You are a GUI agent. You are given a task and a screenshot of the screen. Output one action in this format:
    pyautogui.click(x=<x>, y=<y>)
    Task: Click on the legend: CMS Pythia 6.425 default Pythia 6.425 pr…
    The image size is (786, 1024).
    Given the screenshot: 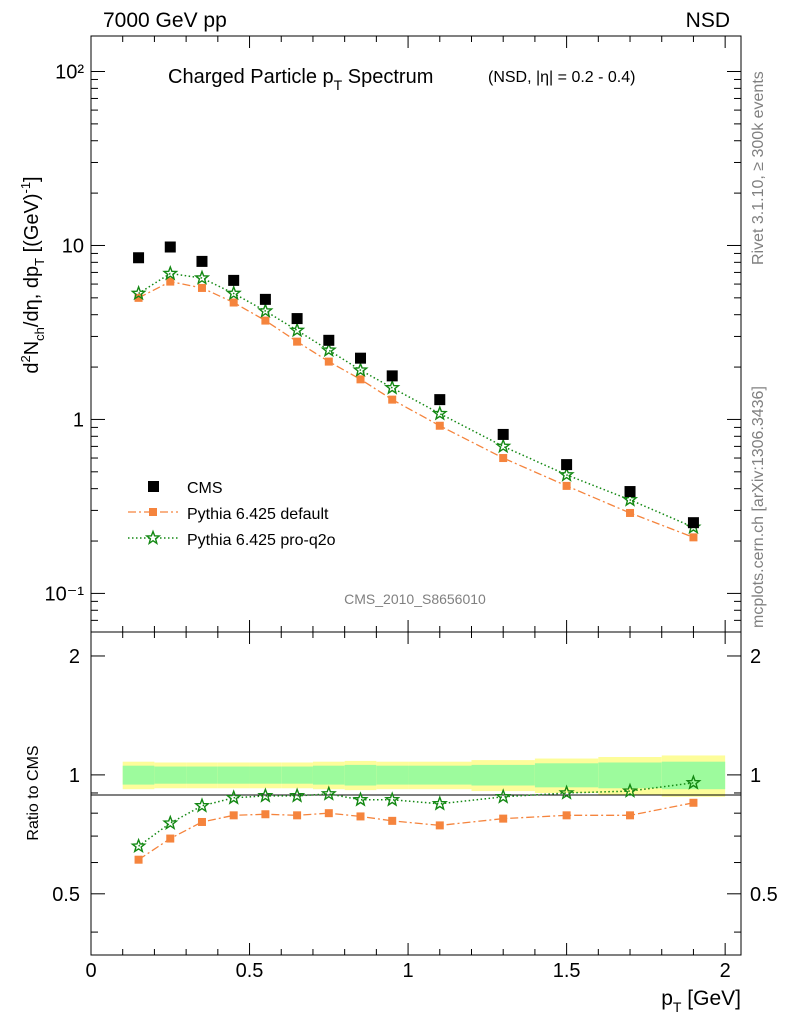 What is the action you would take?
    pyautogui.click(x=232, y=514)
    